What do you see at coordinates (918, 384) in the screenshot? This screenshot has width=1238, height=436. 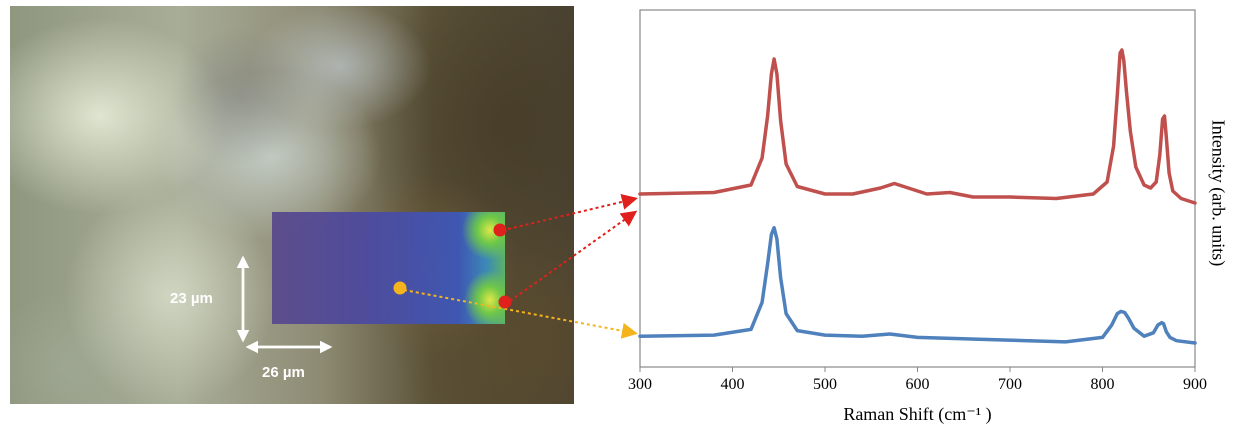 I see `x-tick-label: 600` at bounding box center [918, 384].